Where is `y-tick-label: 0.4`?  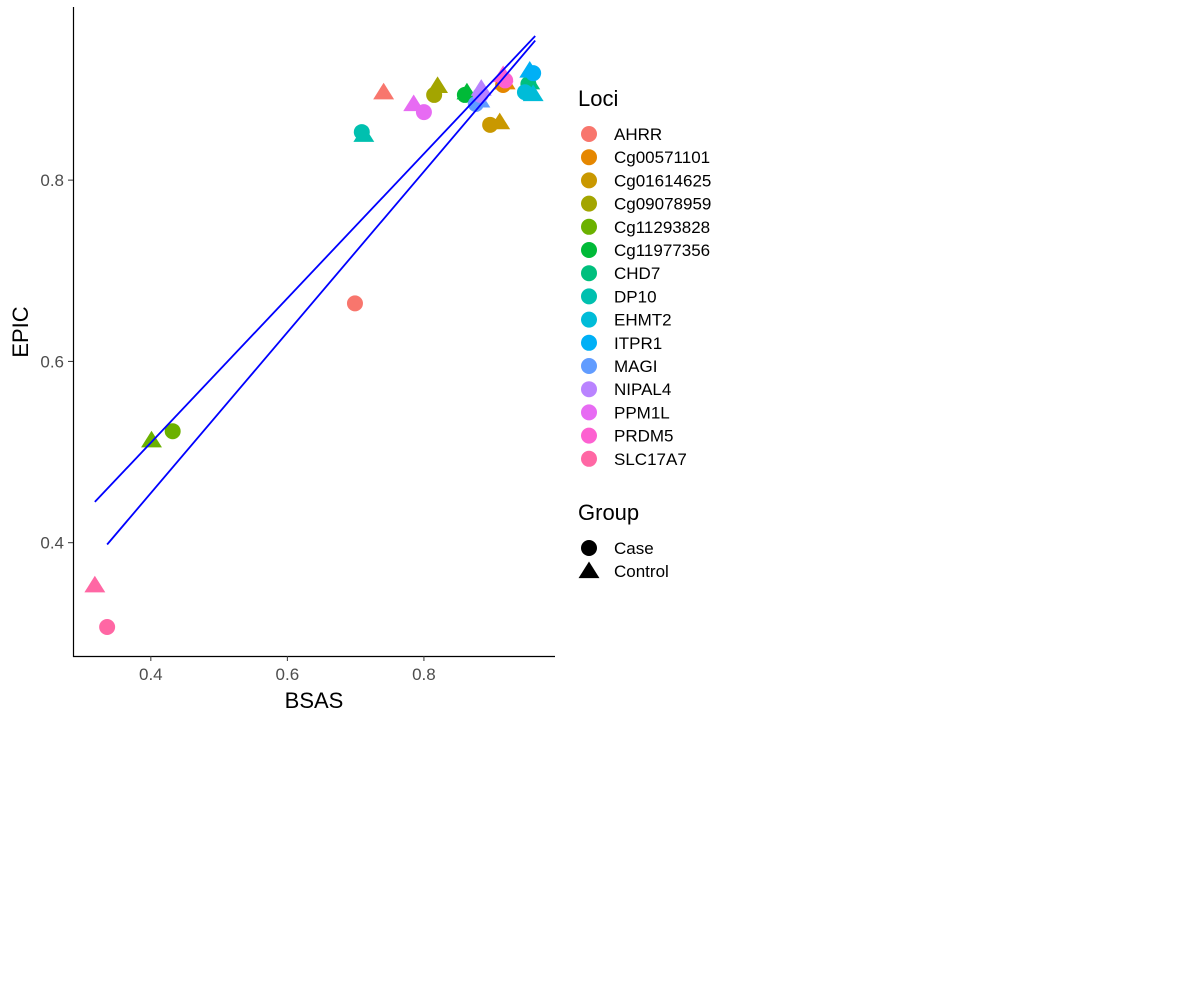 y-tick-label: 0.4 is located at coordinates (52, 543).